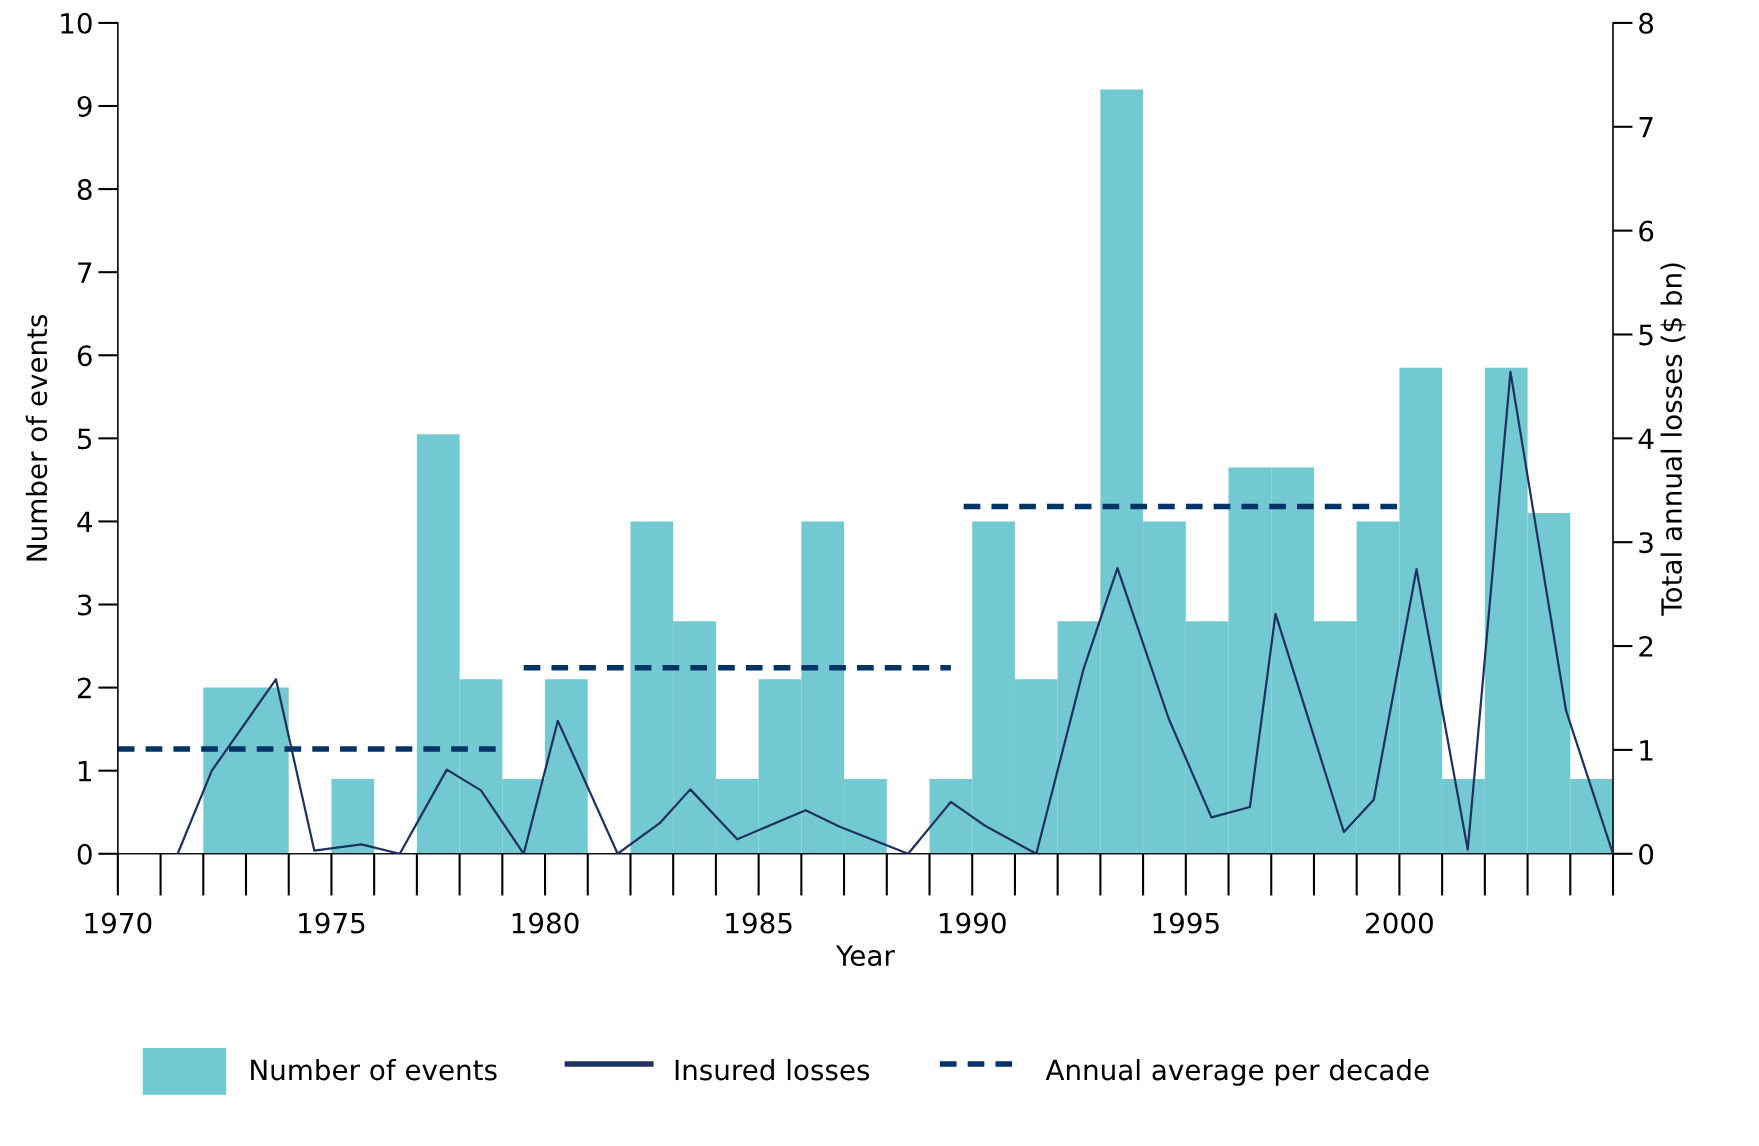 The width and height of the screenshot is (1759, 1146). I want to click on y2-tick-label: 0, so click(1646, 854).